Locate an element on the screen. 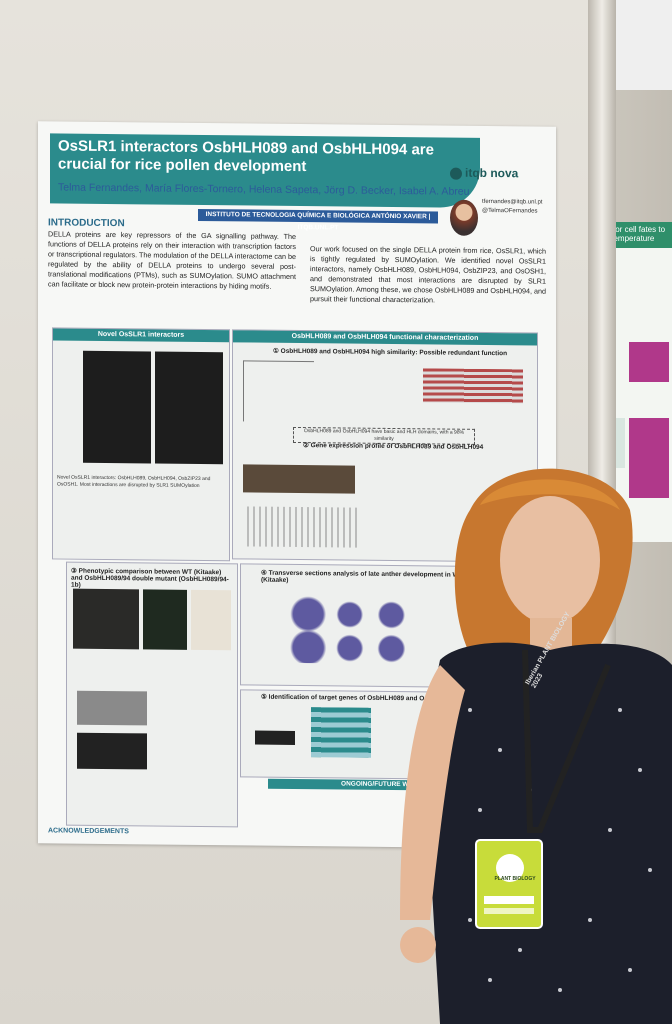 The width and height of the screenshot is (672, 1024). gus-staining-images is located at coordinates (299, 479).